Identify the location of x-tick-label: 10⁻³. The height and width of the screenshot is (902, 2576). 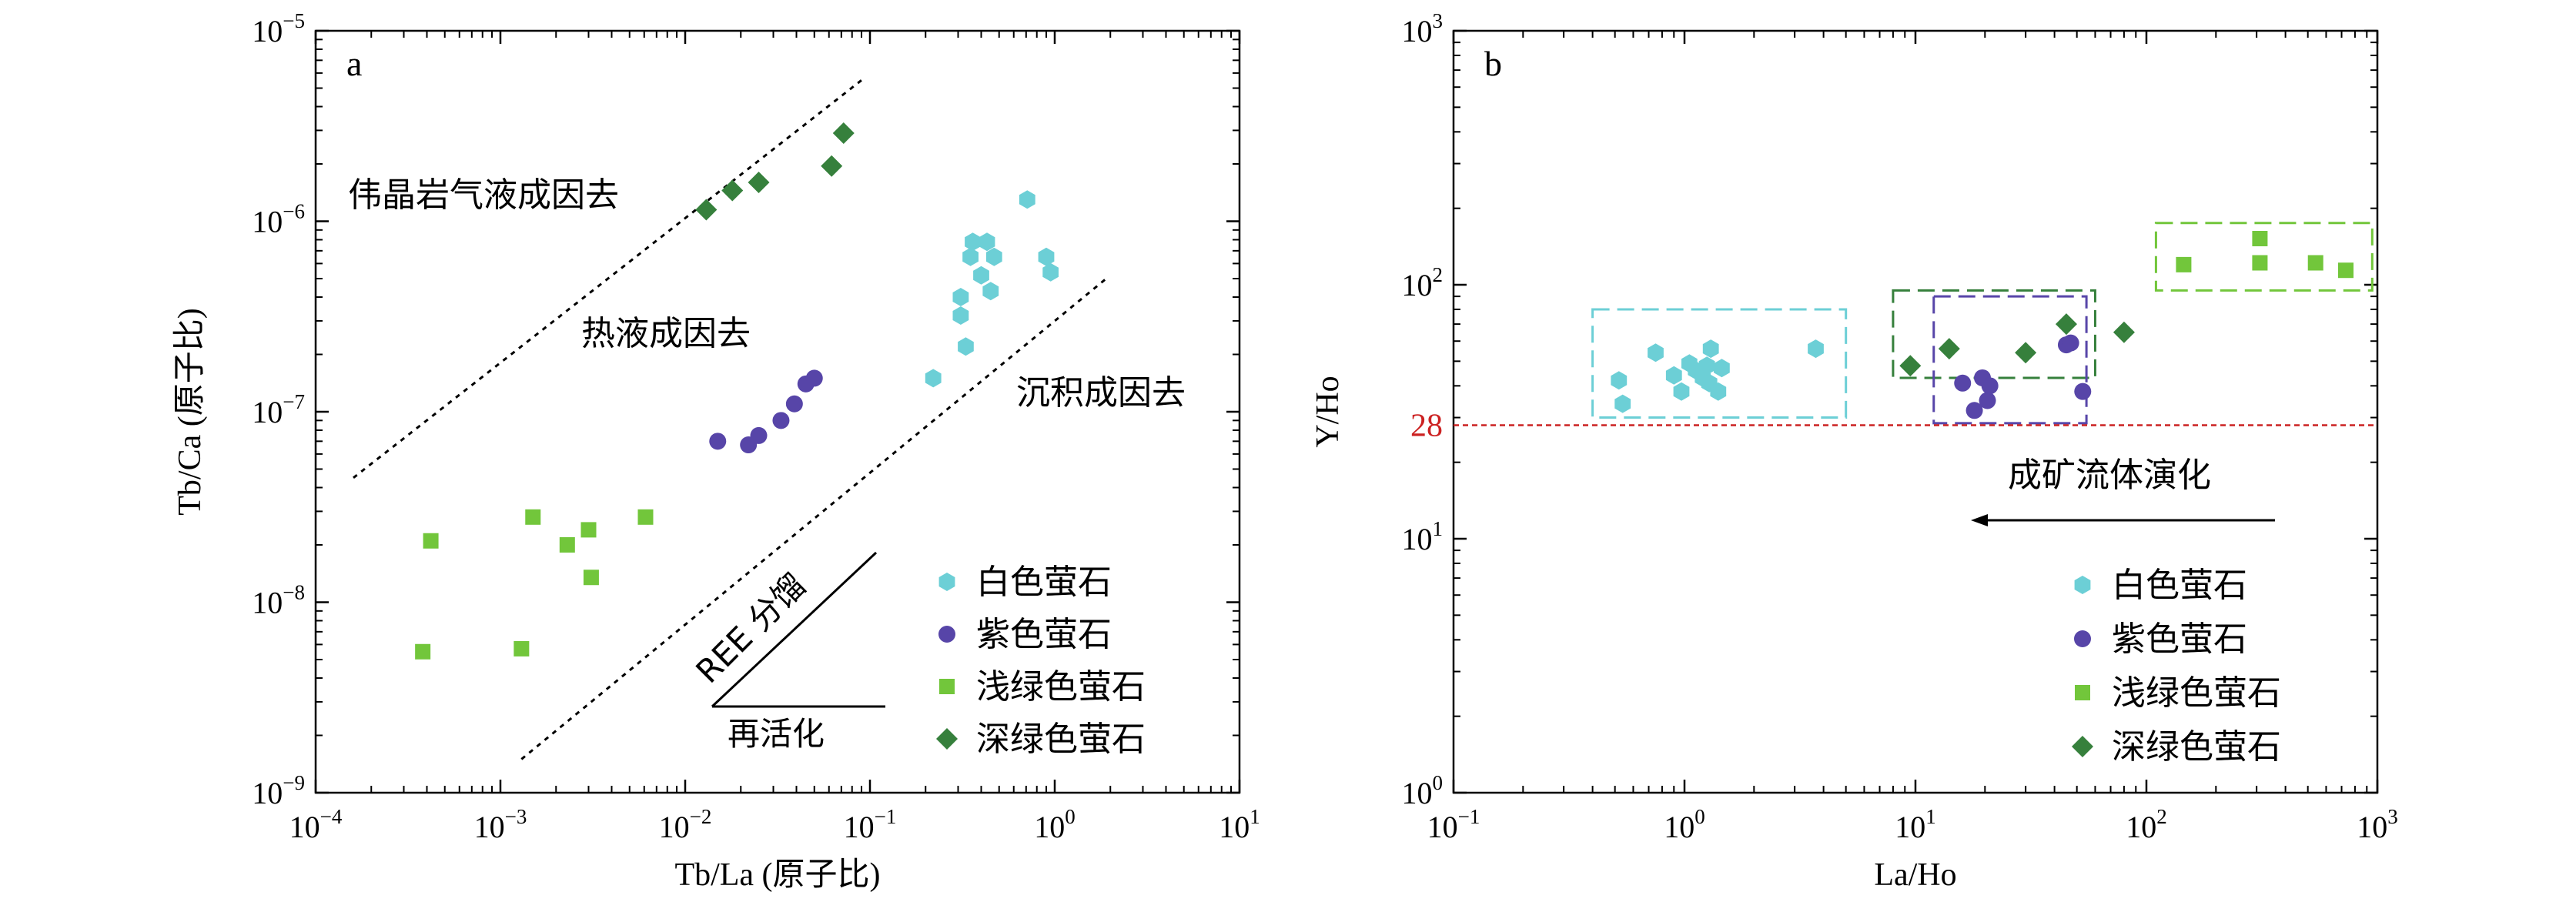
(501, 824).